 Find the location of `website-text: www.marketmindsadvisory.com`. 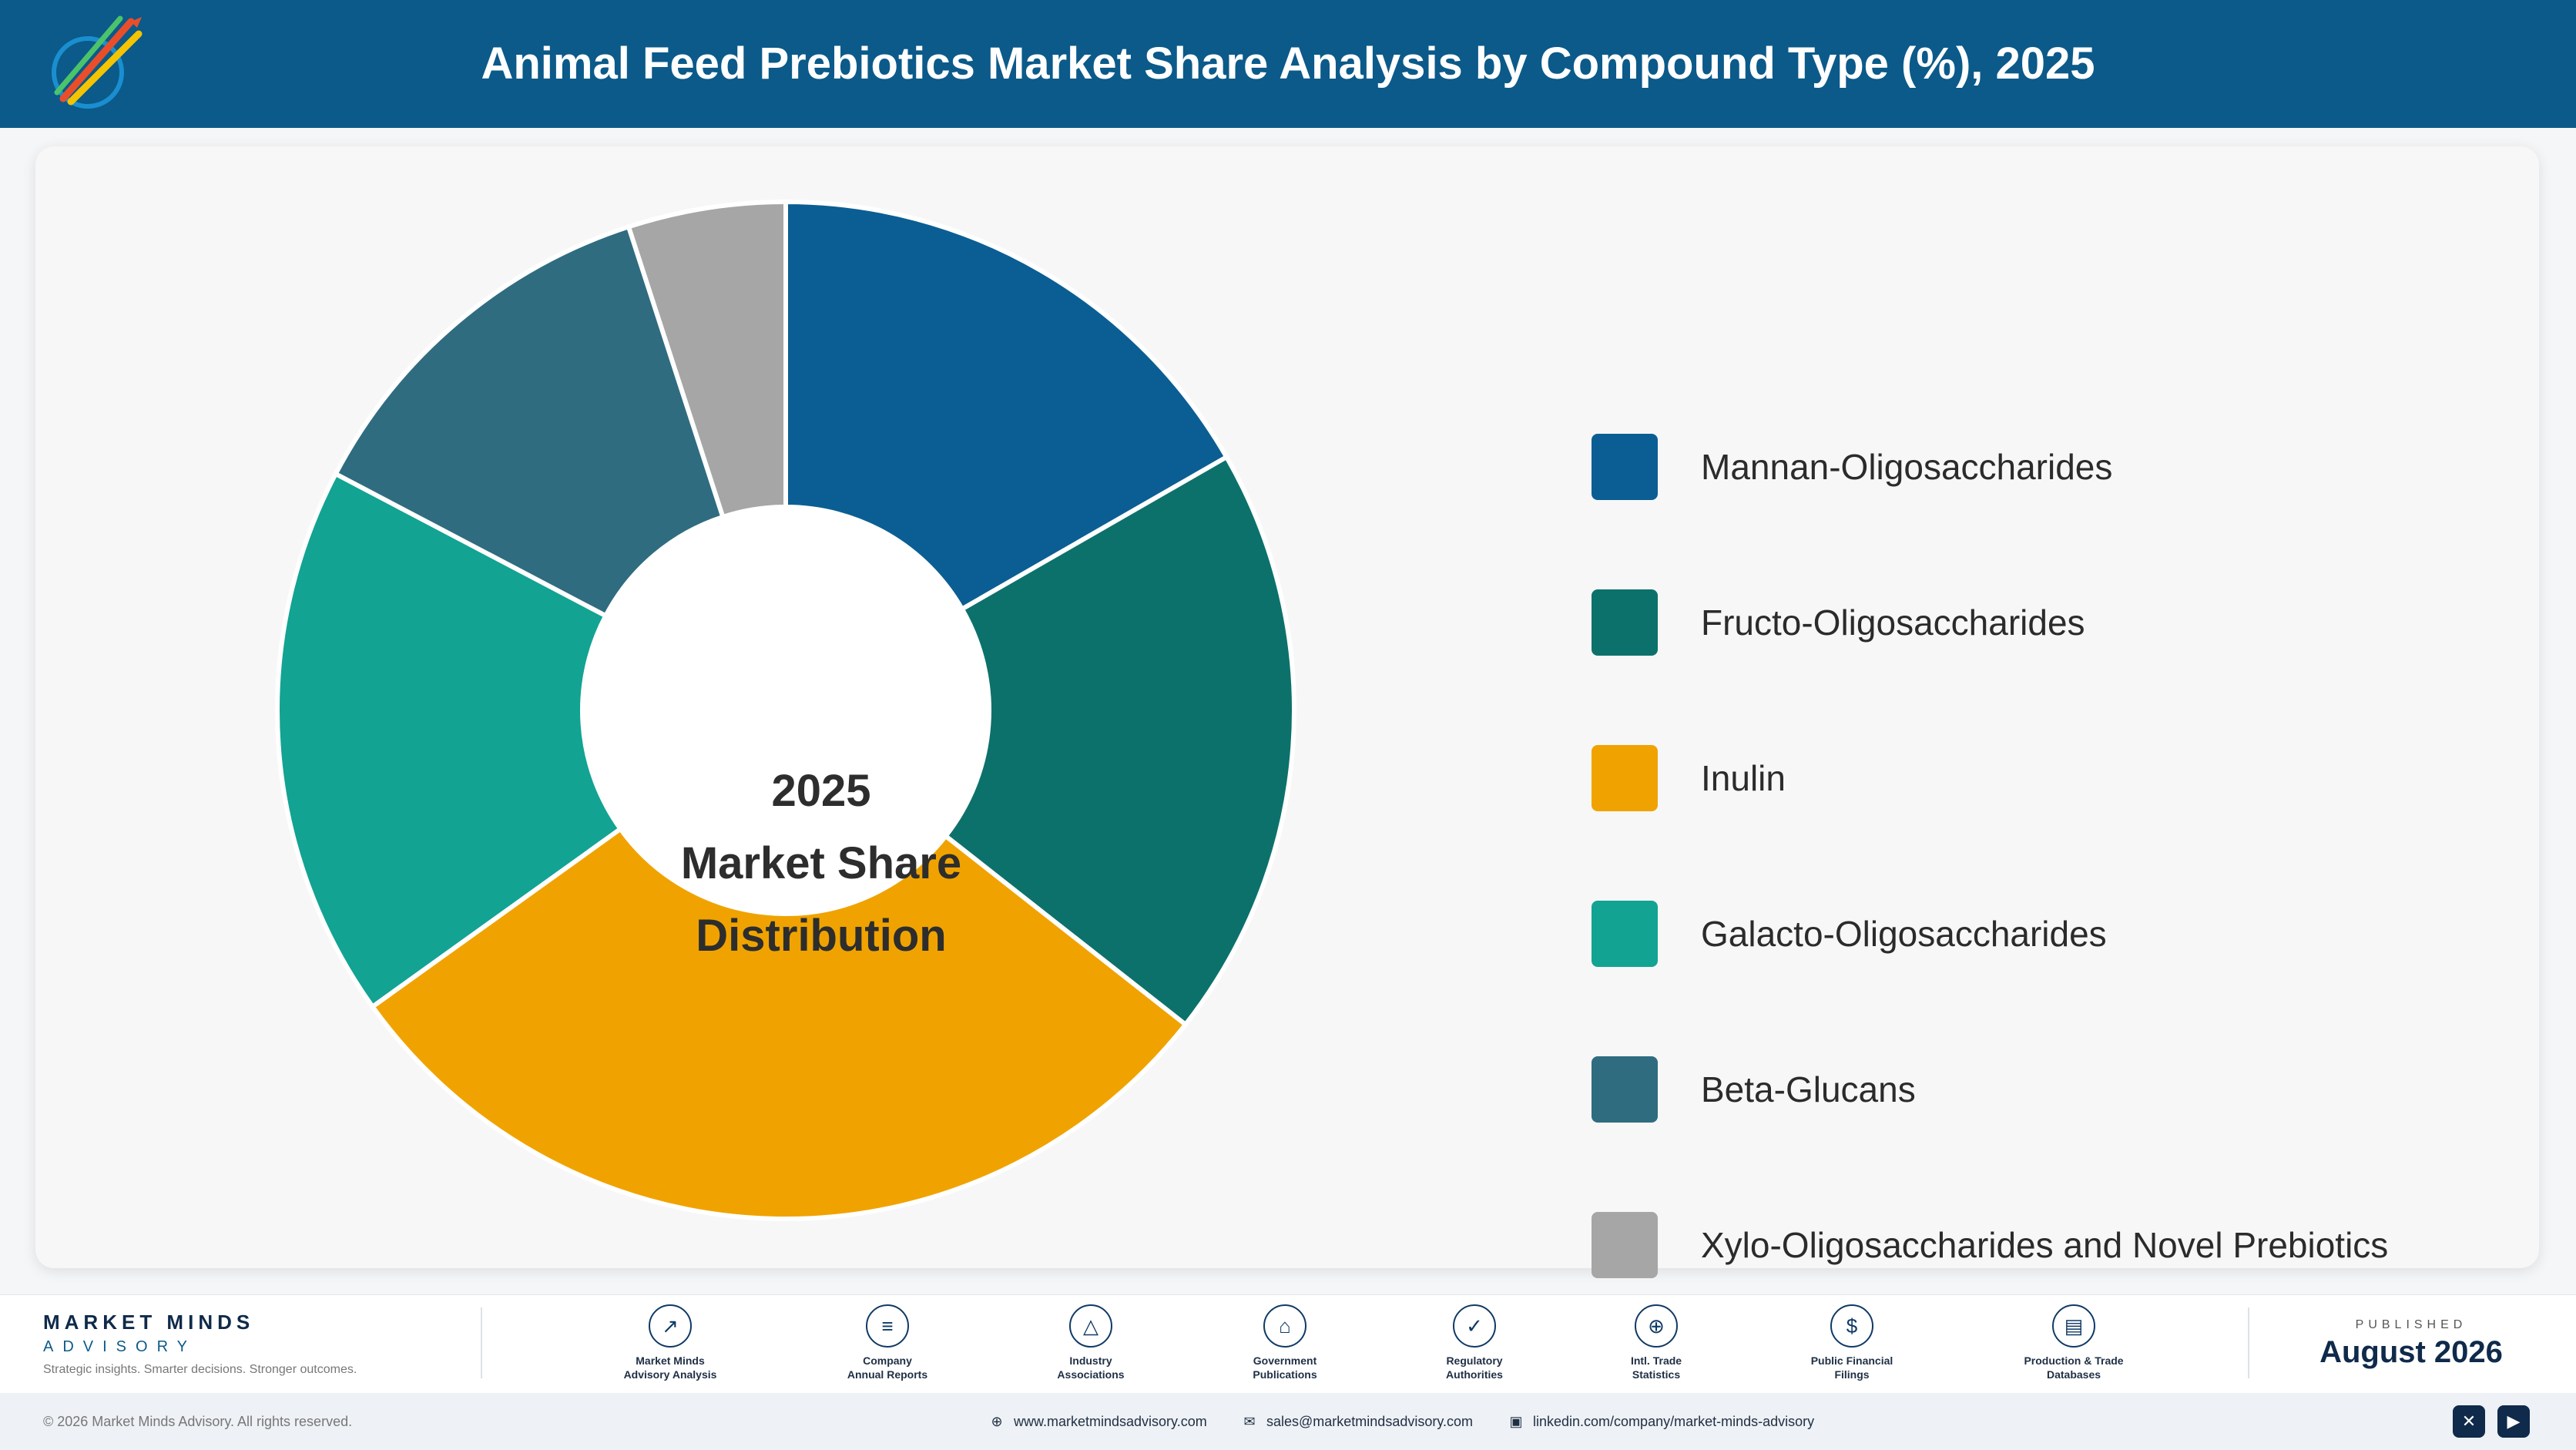

website-text: www.marketmindsadvisory.com is located at coordinates (1110, 1421).